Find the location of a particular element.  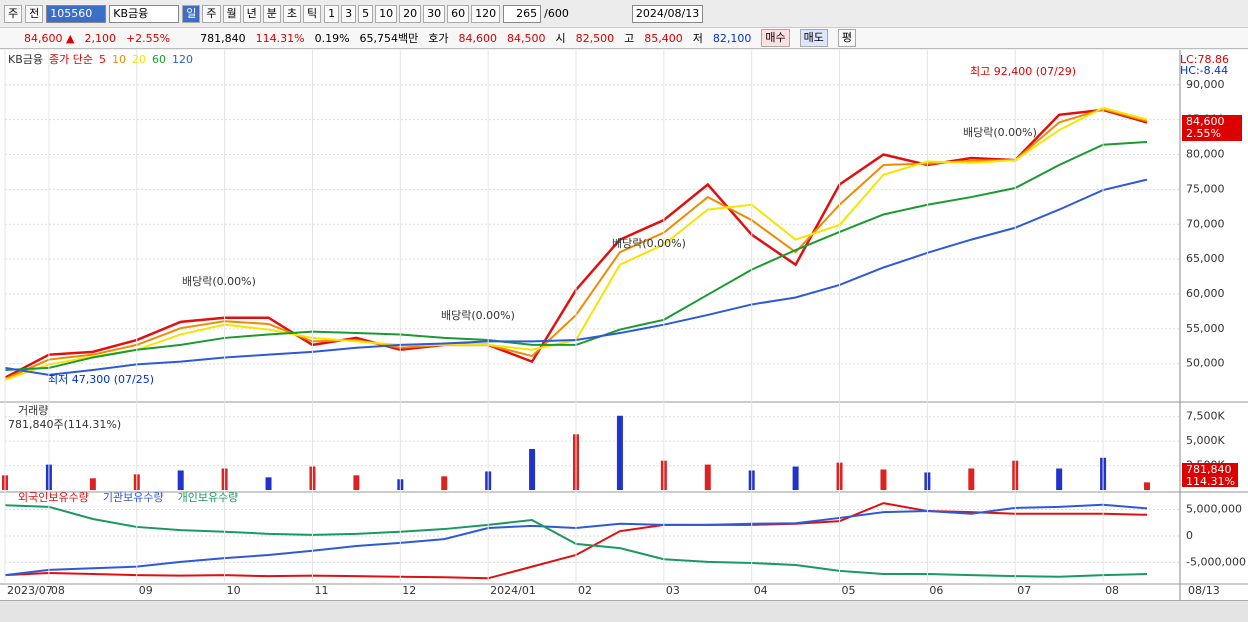

y-tick-label: 80,000 is located at coordinates (1205, 154).